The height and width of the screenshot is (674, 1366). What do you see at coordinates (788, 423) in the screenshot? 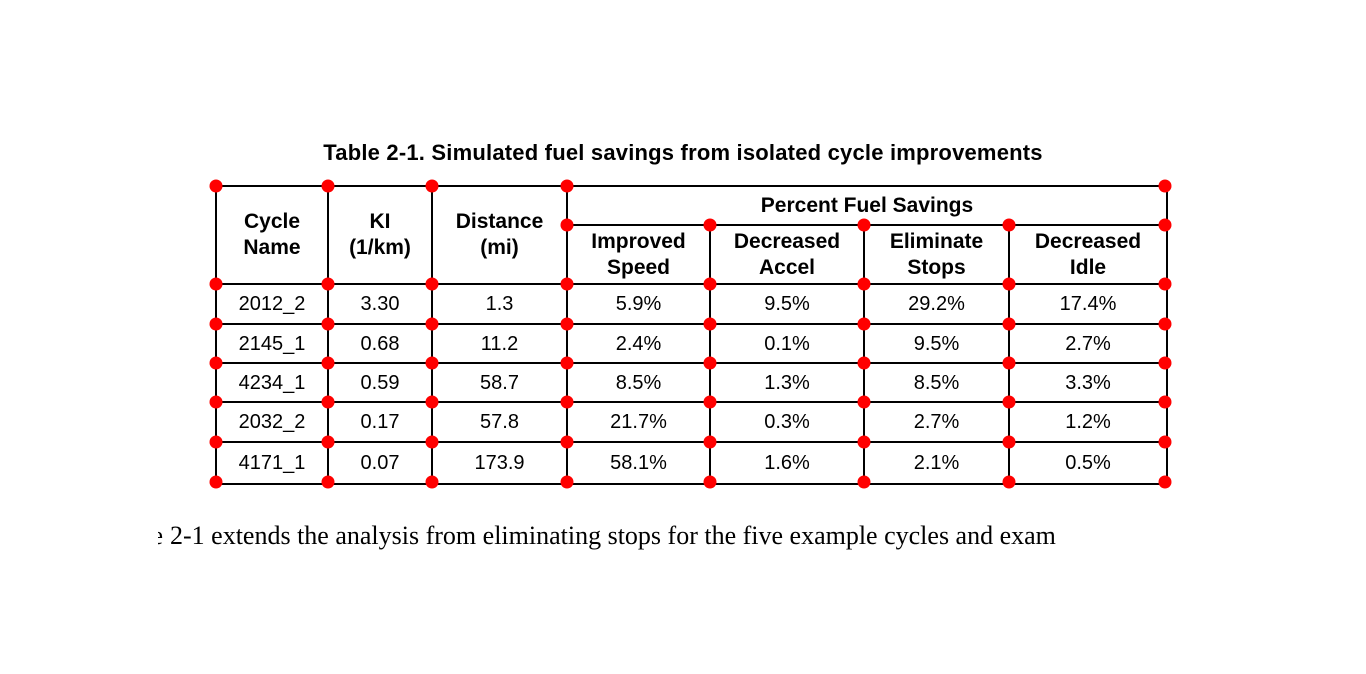
I see `table-cell-decreased-accel: 0.3%` at bounding box center [788, 423].